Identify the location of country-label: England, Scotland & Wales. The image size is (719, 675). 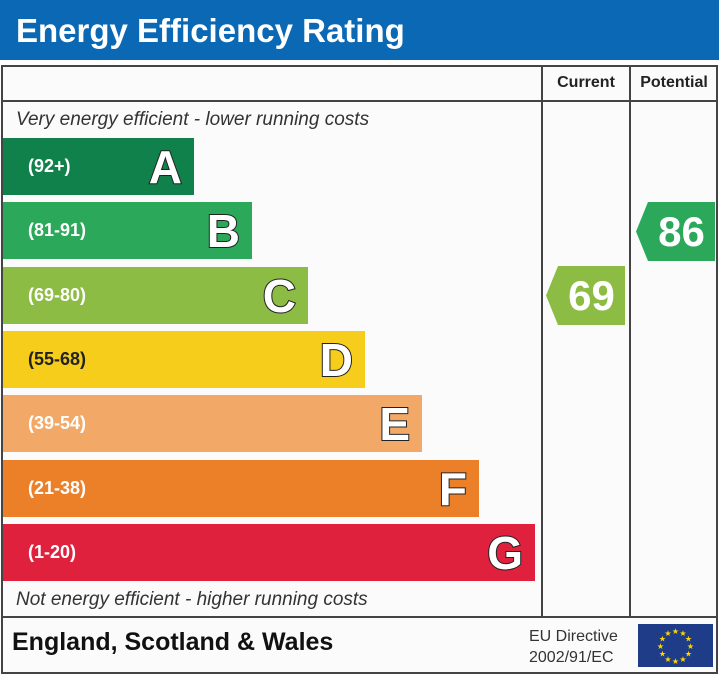
(173, 642).